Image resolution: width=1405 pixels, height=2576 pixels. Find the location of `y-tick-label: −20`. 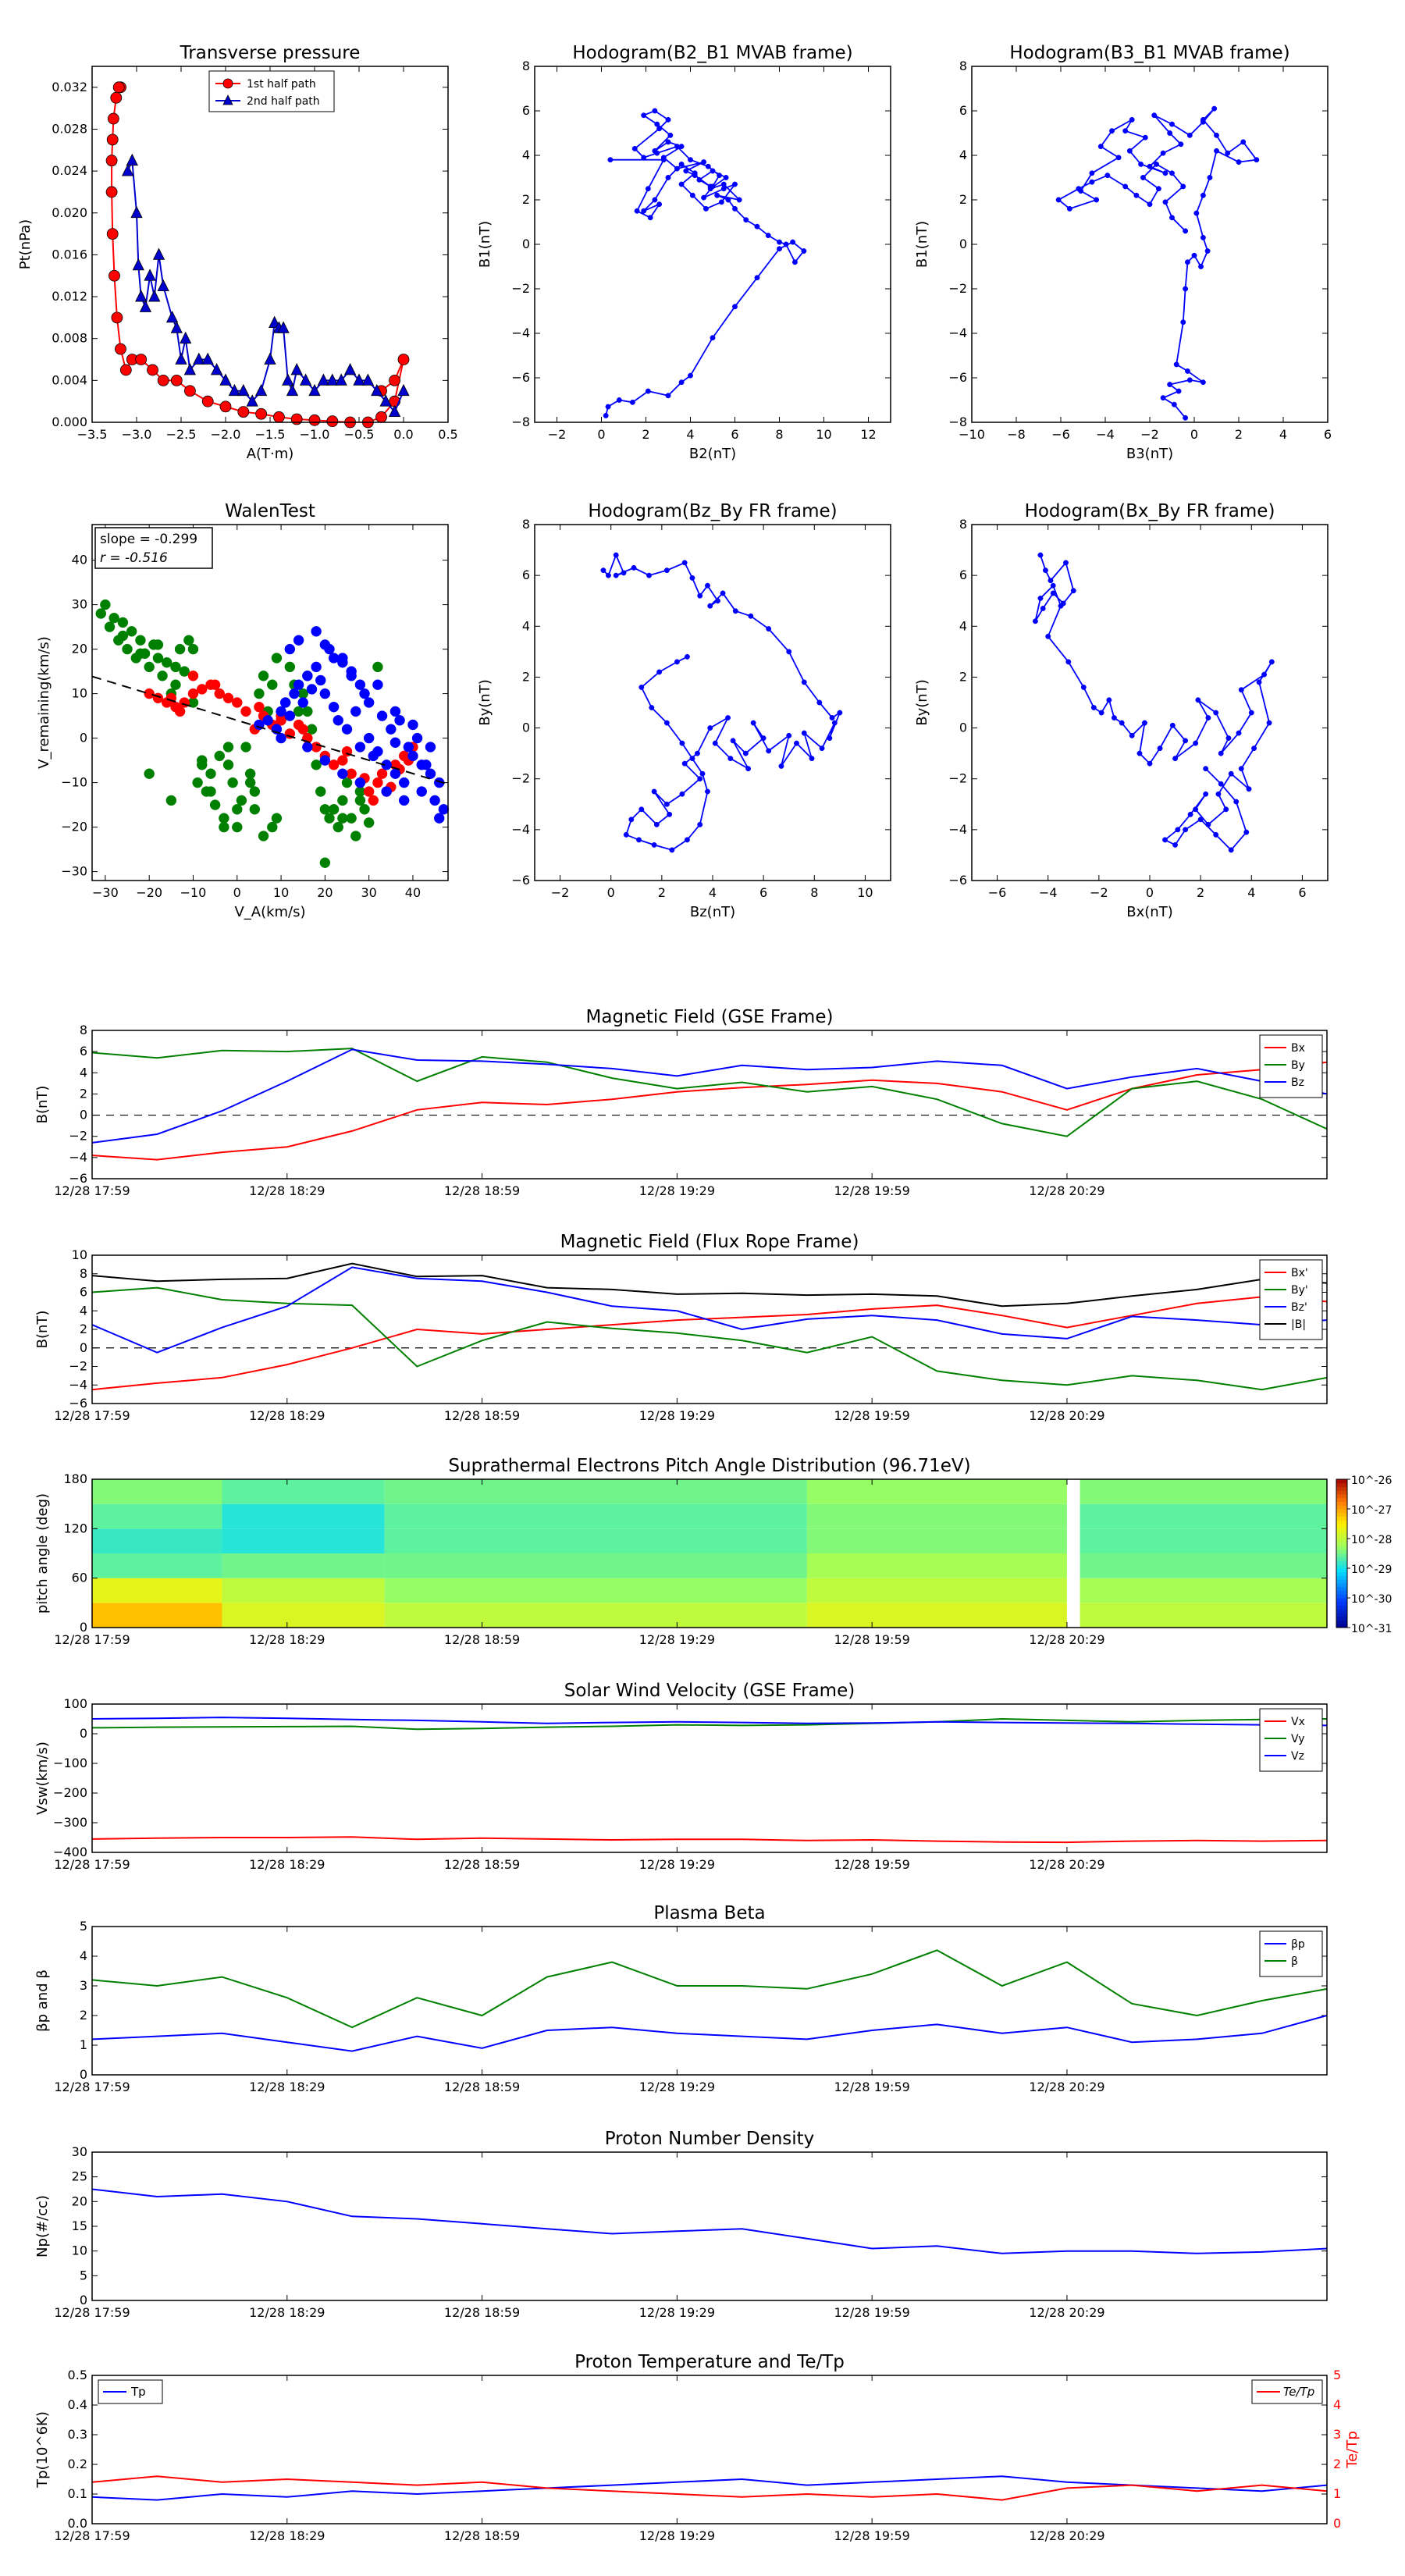

y-tick-label: −20 is located at coordinates (74, 827).